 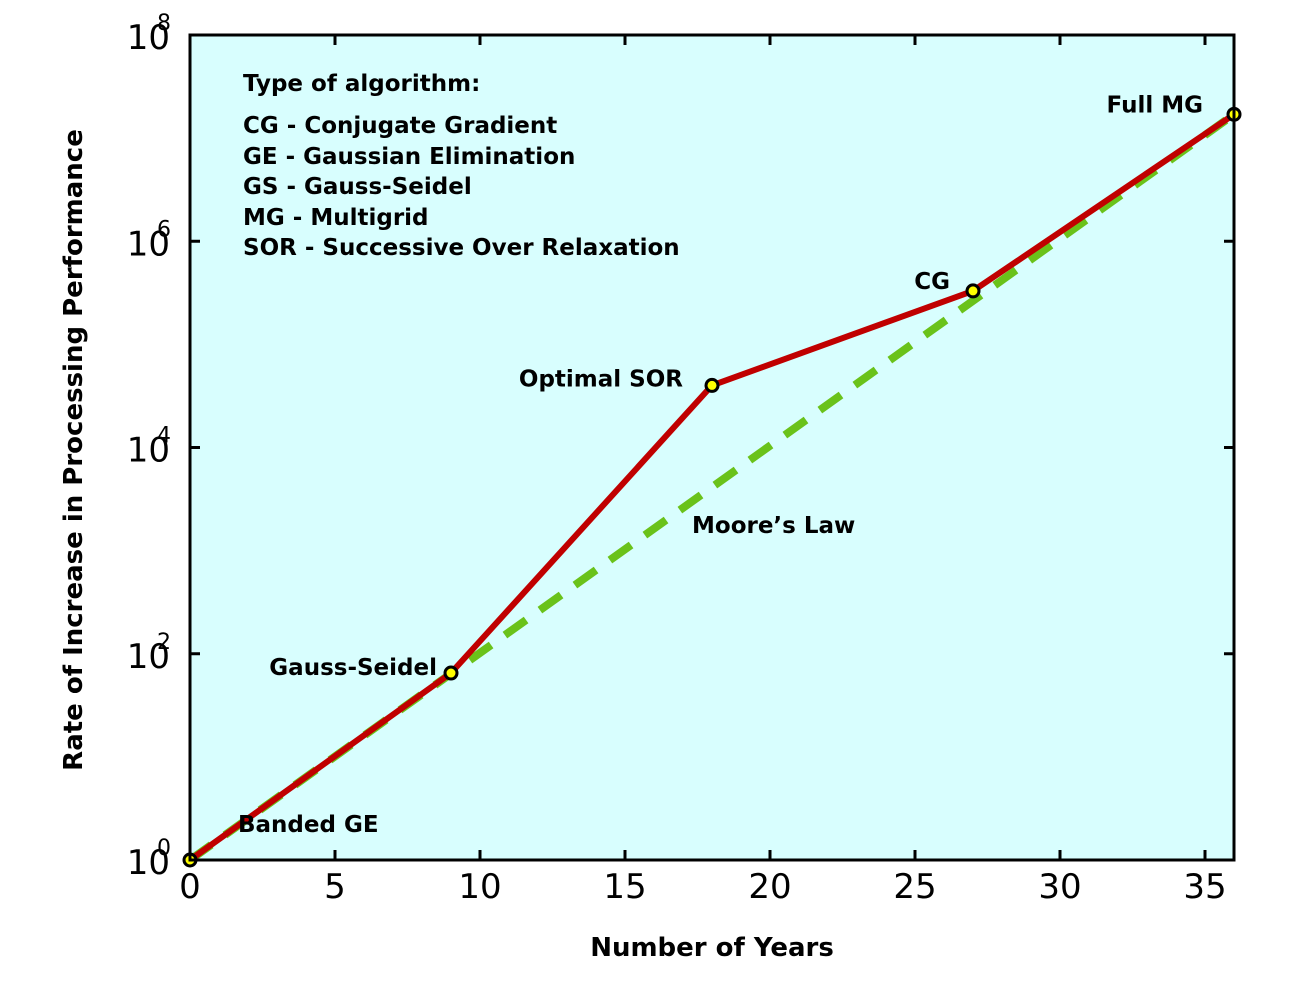 I want to click on legend-entry: MG - Multigrid, so click(x=336, y=218).